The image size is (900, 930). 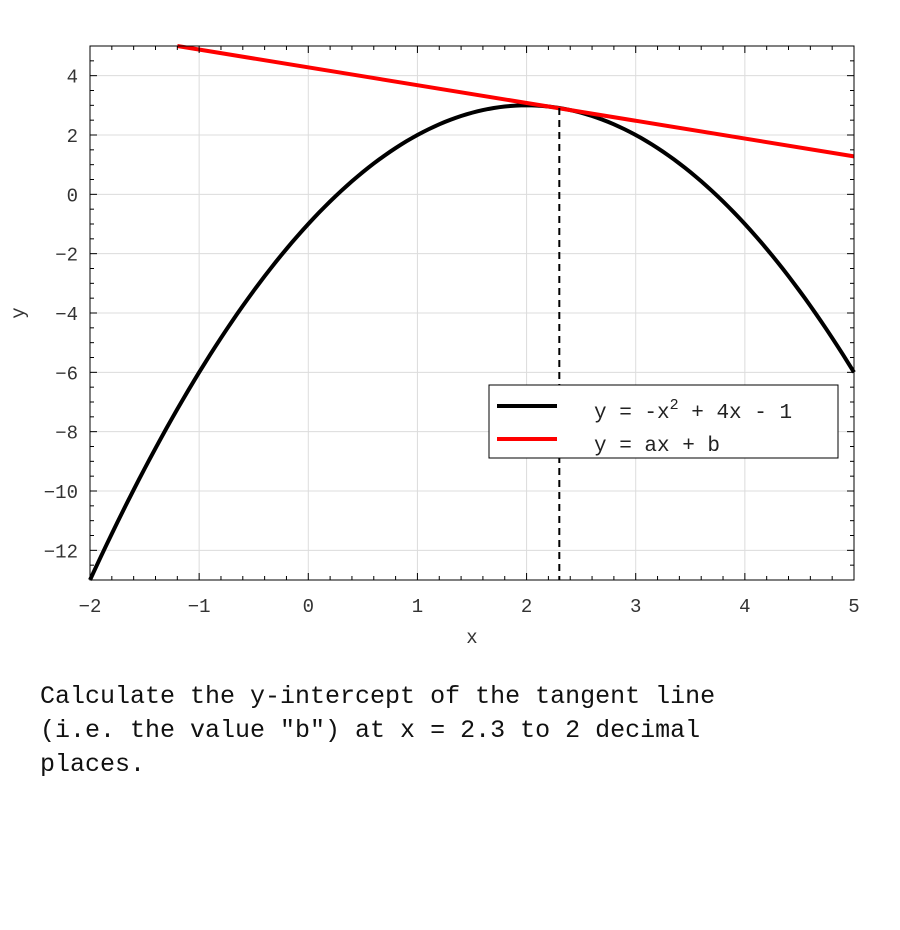 What do you see at coordinates (417, 607) in the screenshot?
I see `x-tick-label: 1` at bounding box center [417, 607].